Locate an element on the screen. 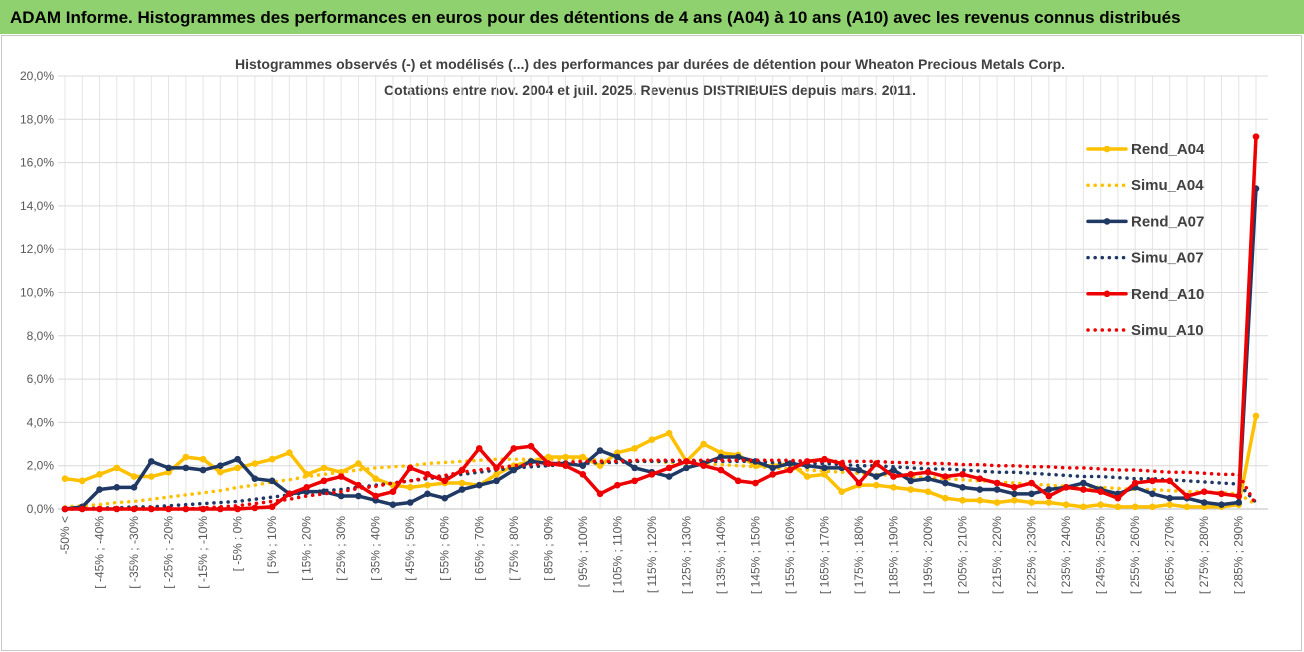 The width and height of the screenshot is (1304, 652). x-tick-label: [ 35% ; 40% is located at coordinates (376, 548).